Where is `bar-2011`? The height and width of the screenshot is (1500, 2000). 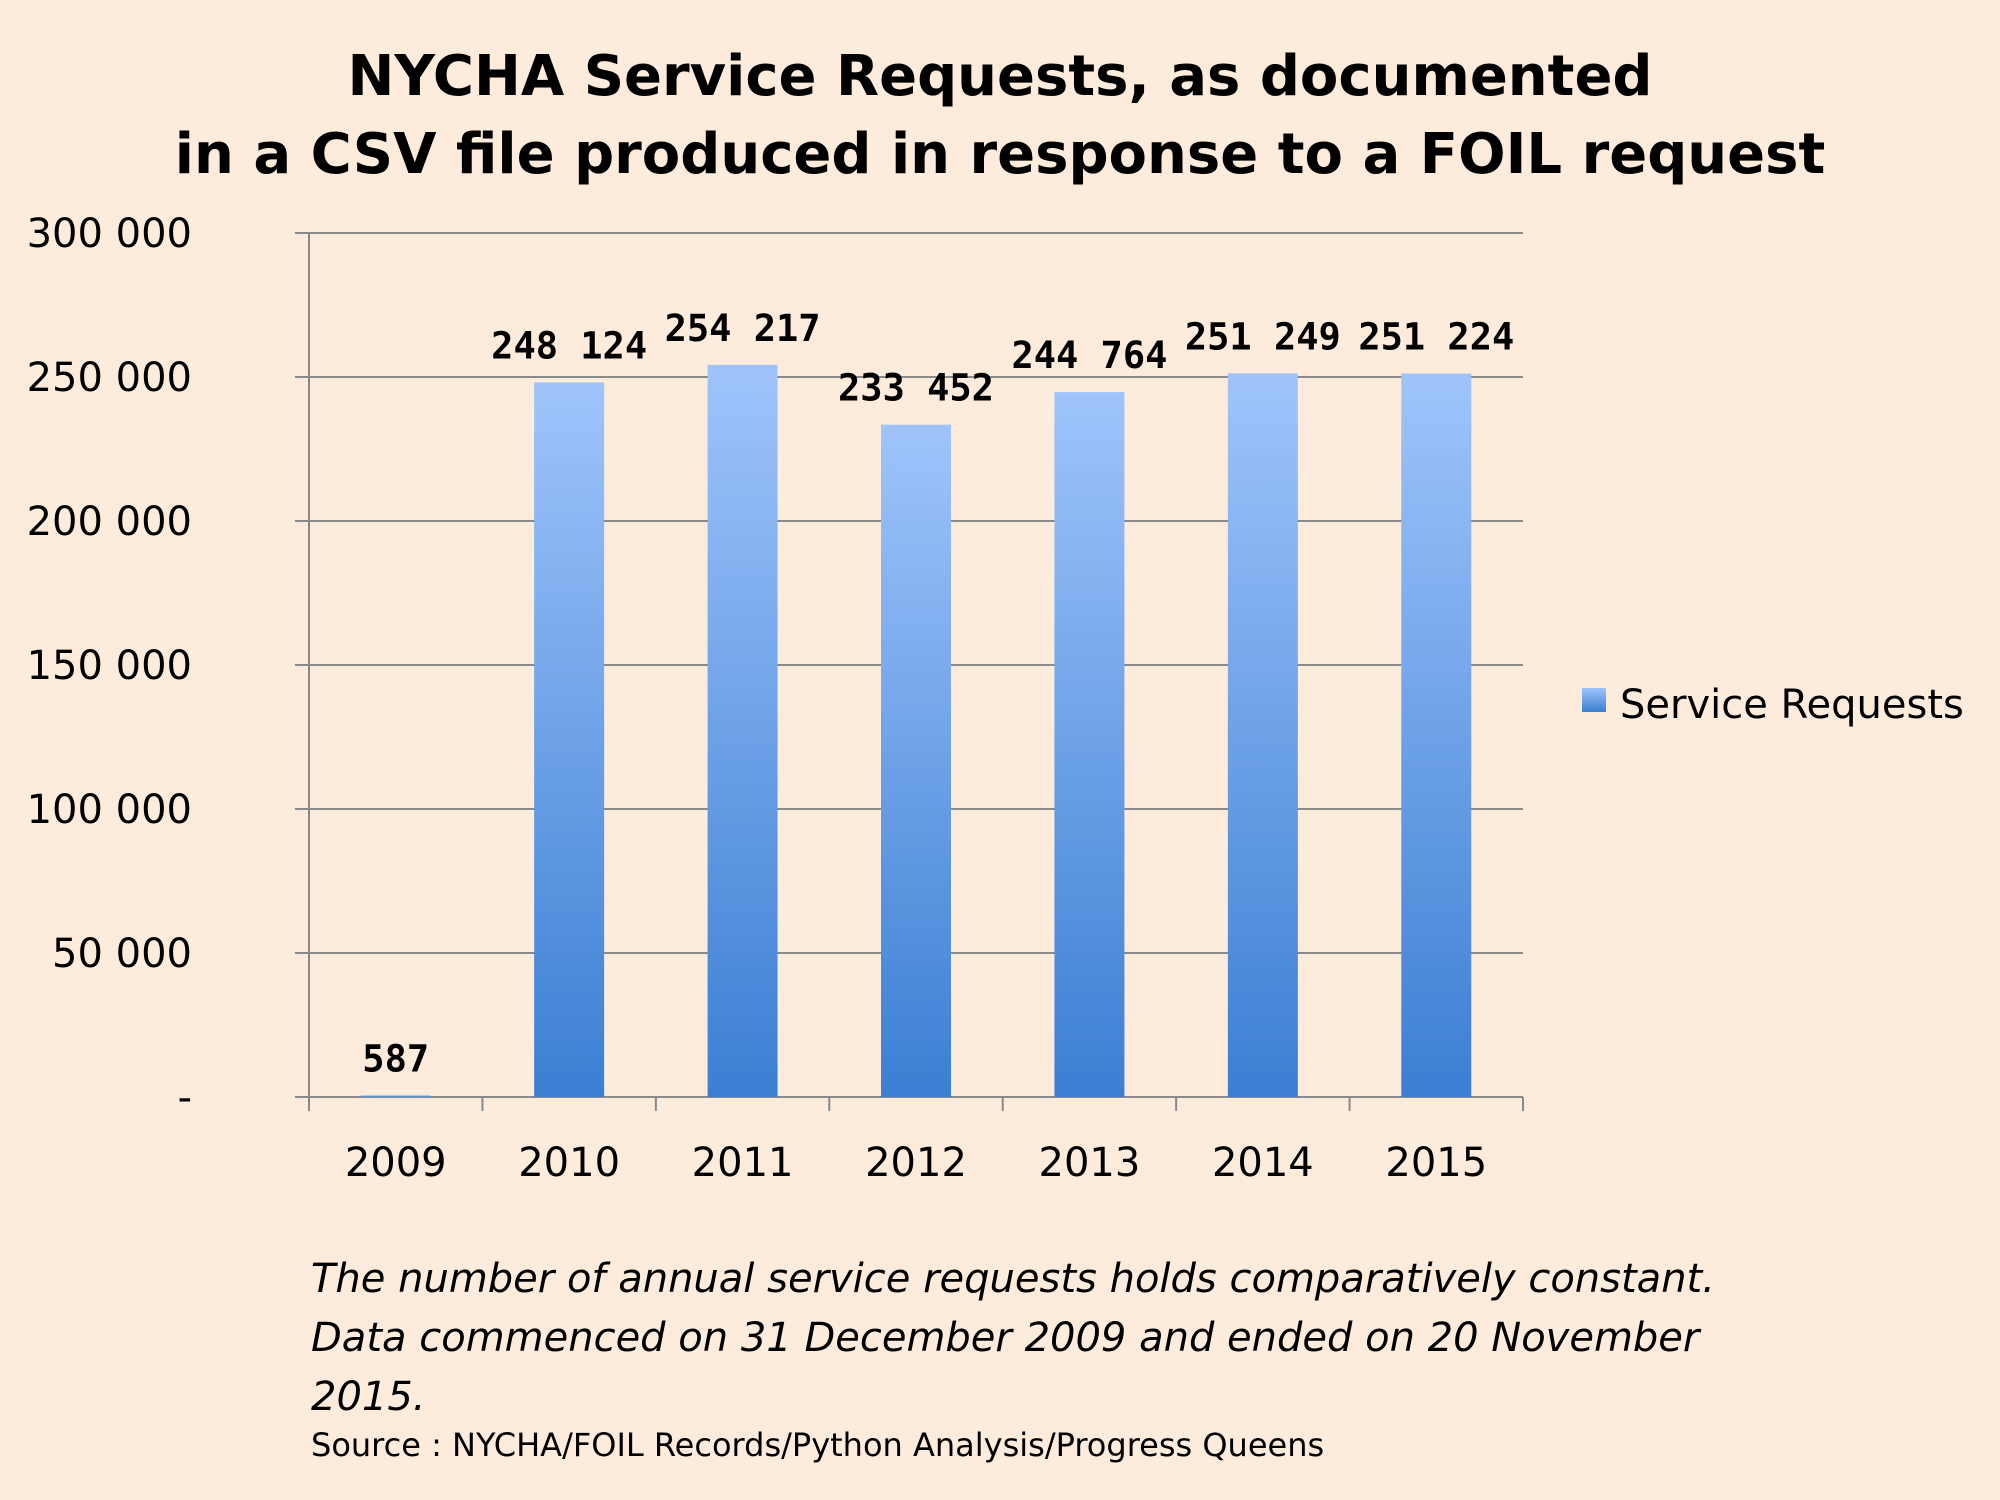
bar-2011 is located at coordinates (742, 730).